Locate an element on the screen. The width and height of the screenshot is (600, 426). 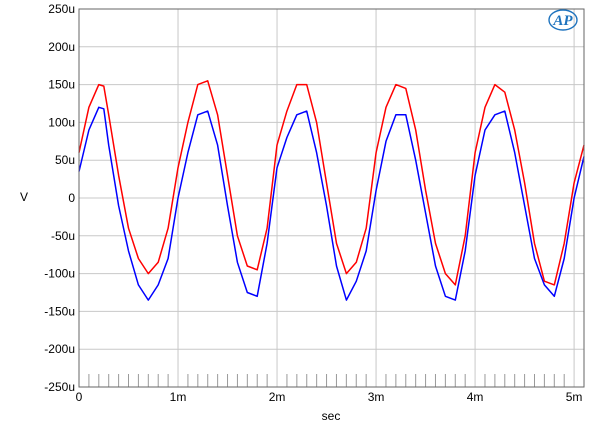
y-tick-label: 0 is located at coordinates (71, 198).